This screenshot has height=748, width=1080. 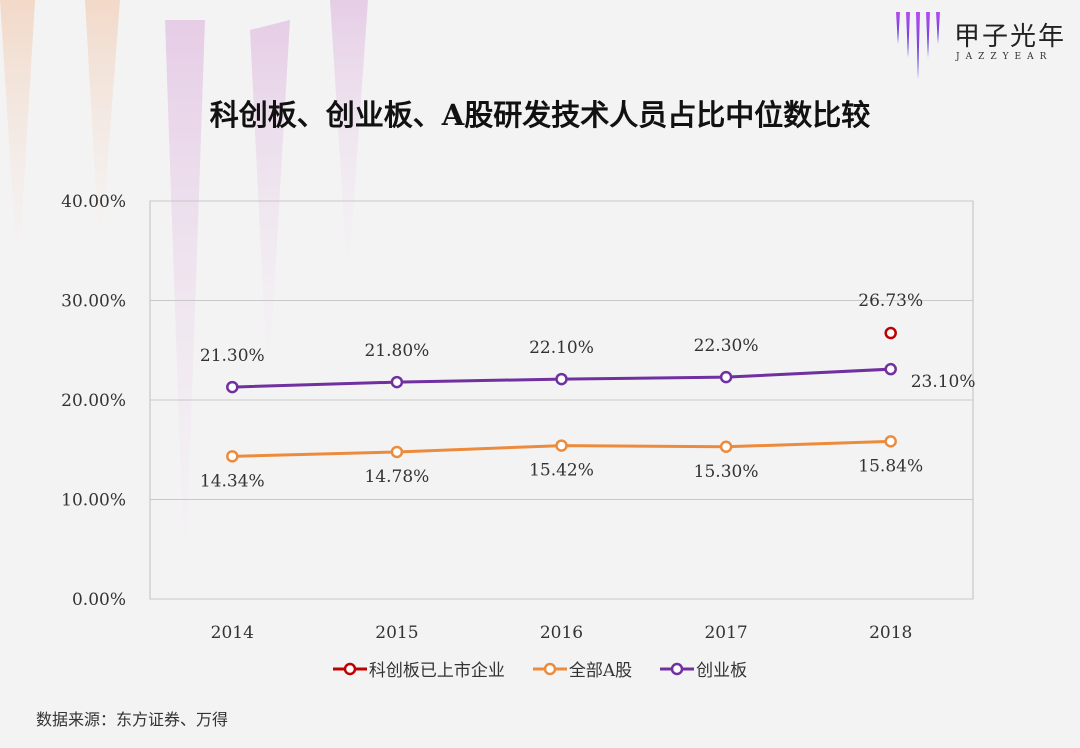 I want to click on x-tick-label: 2015, so click(x=396, y=633).